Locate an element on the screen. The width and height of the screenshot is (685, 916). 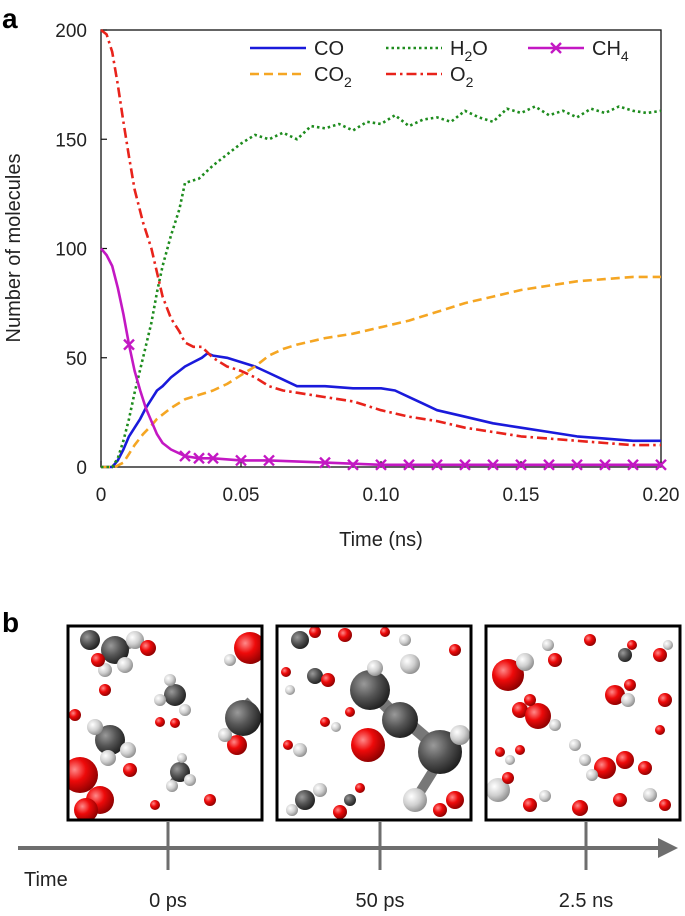
y-tick-label: 200 is located at coordinates (71, 31).